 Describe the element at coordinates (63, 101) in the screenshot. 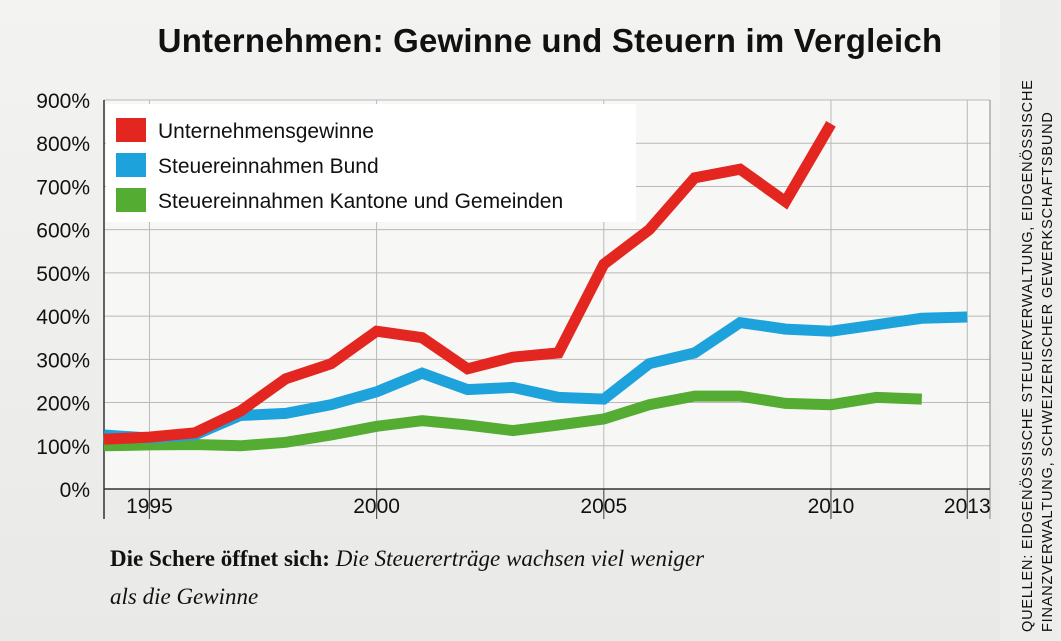

I see `y-tick-label: 900%` at that location.